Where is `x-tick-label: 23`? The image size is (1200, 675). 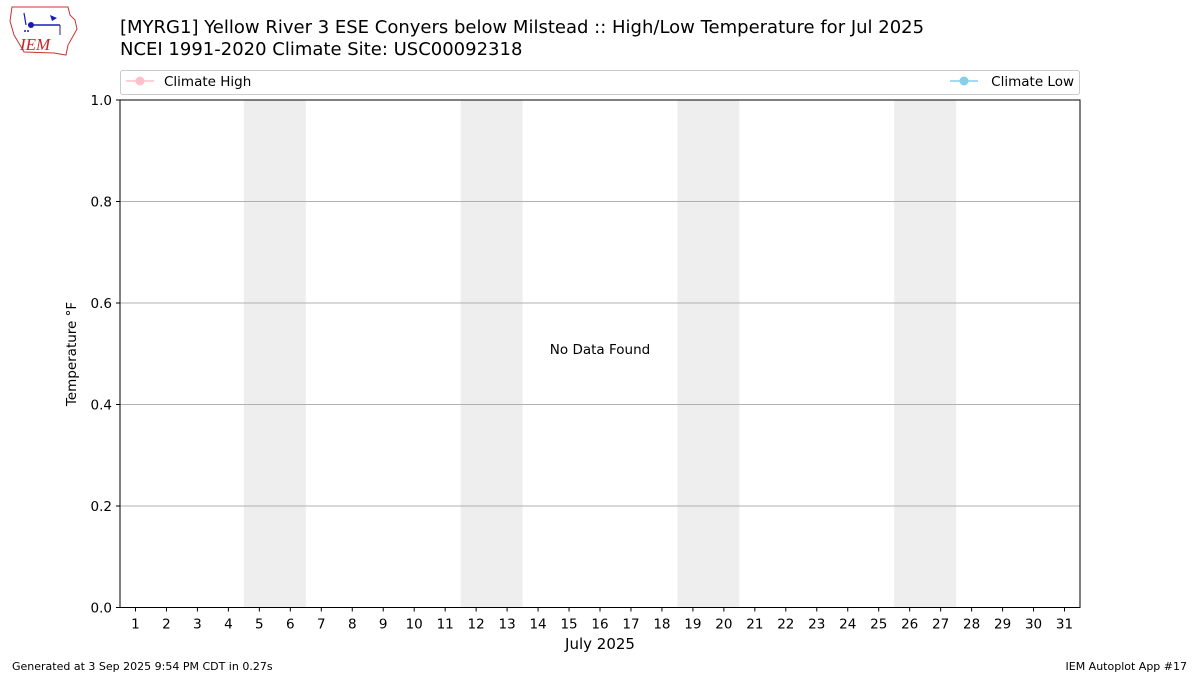 x-tick-label: 23 is located at coordinates (816, 625).